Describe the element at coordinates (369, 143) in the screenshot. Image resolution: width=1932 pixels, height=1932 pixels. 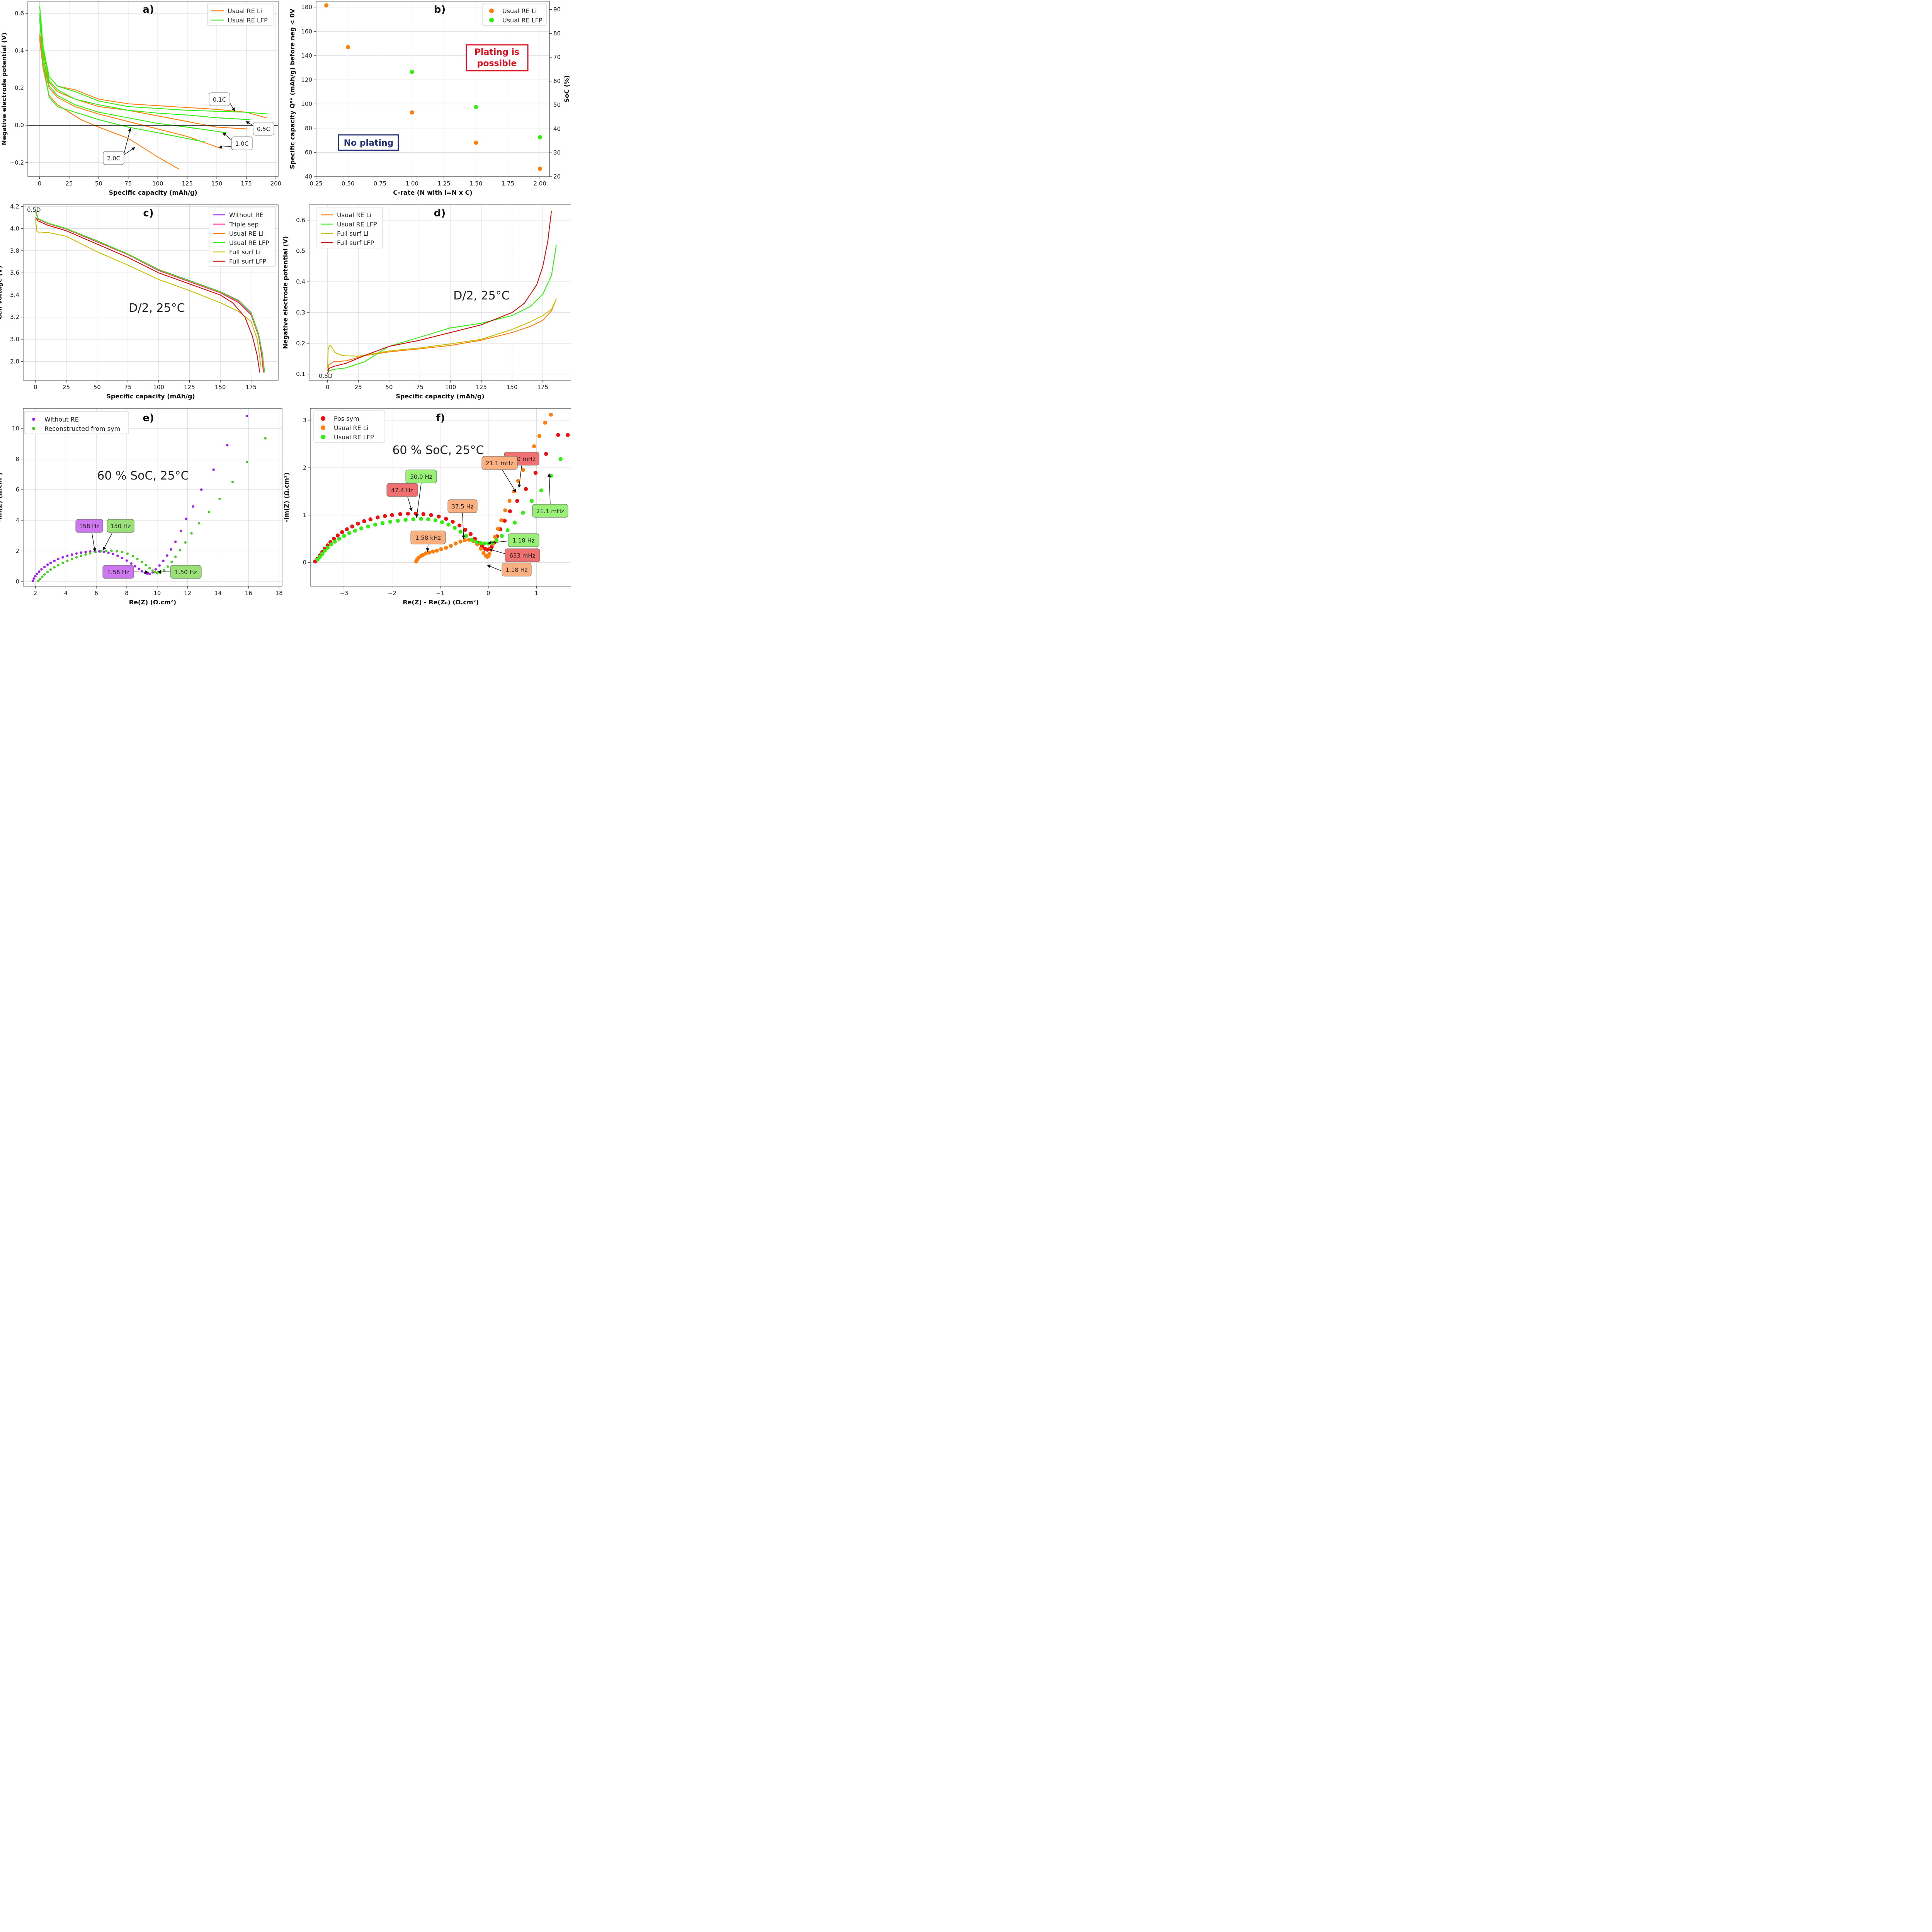
I see `no-plating-box` at that location.